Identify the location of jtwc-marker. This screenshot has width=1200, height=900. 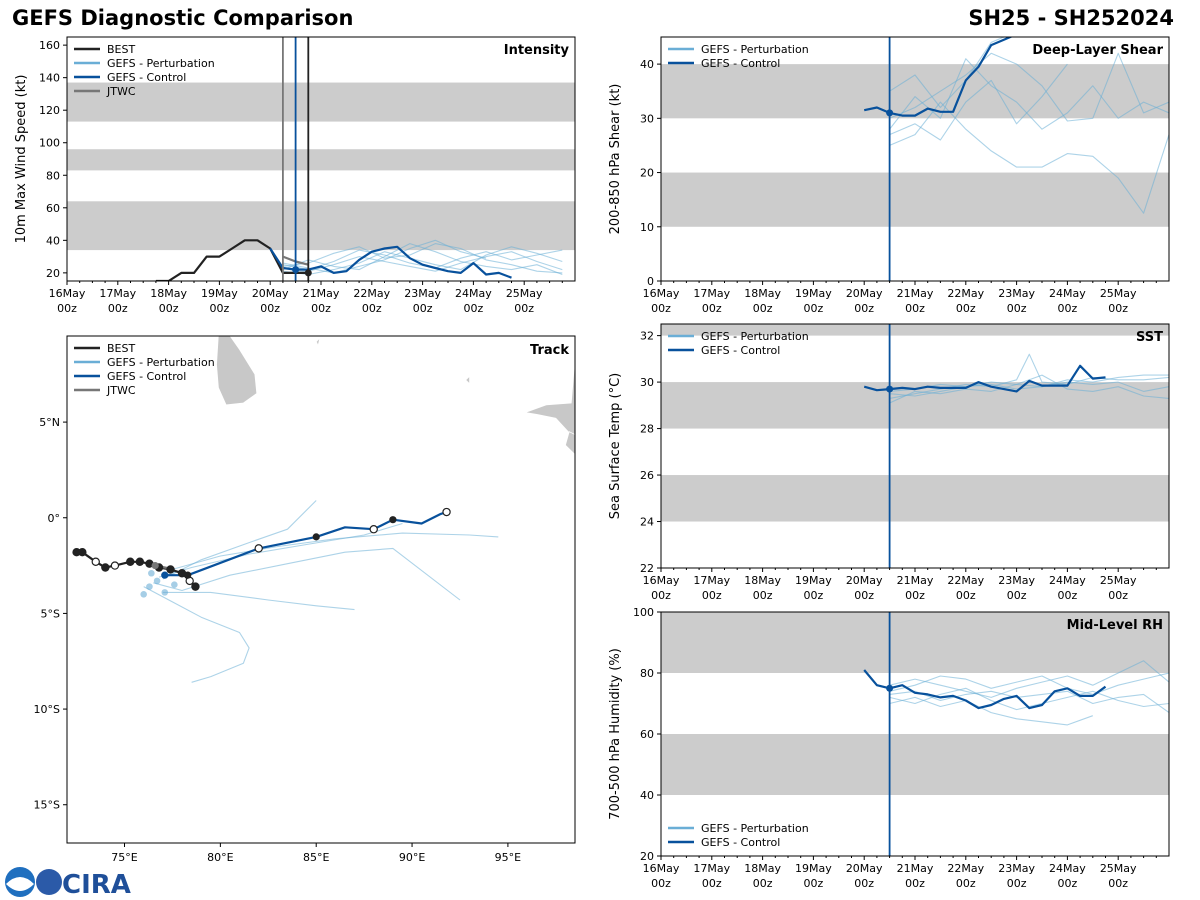
(155, 565).